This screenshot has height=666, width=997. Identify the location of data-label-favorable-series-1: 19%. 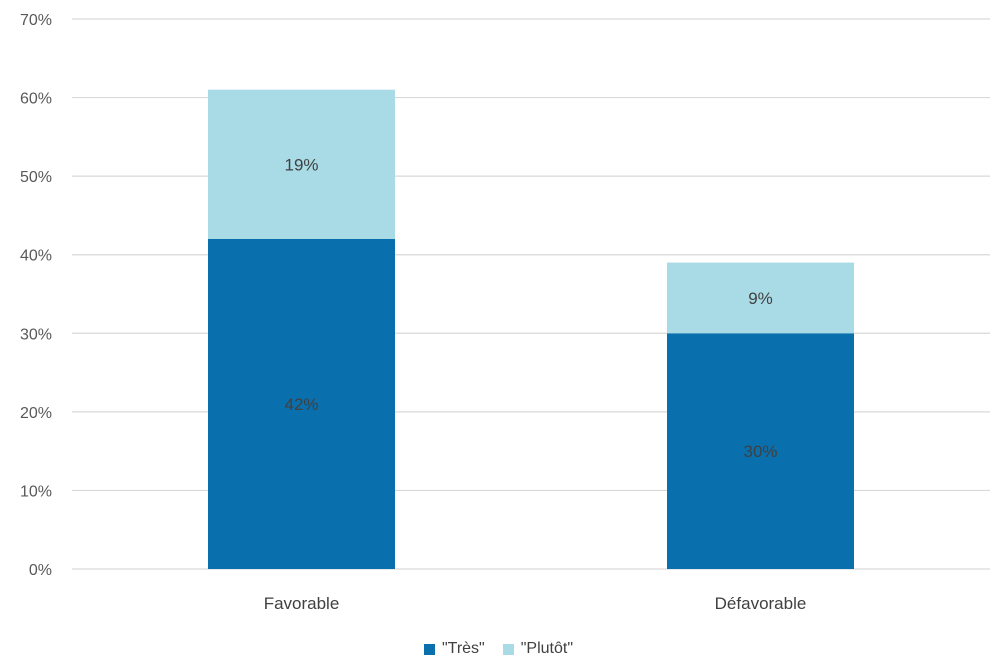
(301, 164).